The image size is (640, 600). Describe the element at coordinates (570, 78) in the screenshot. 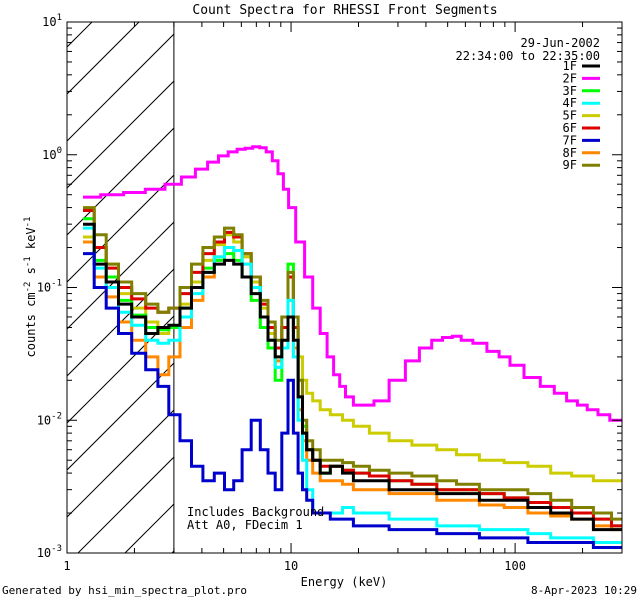

I see `legend-label-2F: 2F` at that location.